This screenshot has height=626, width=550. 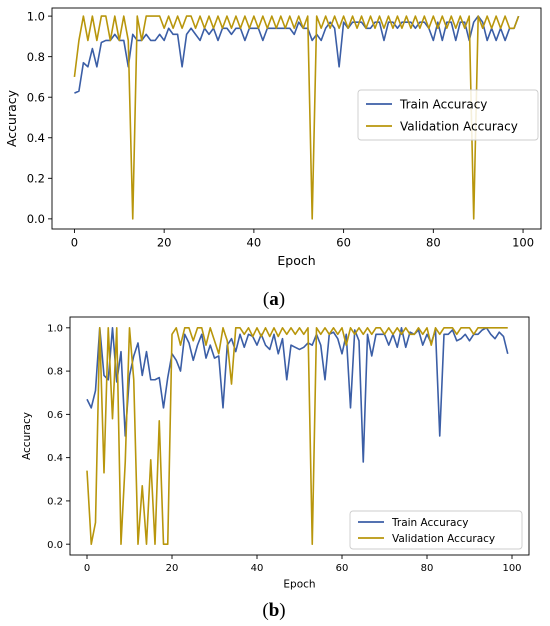 I want to click on panel-label-a: (a), so click(x=274, y=299).